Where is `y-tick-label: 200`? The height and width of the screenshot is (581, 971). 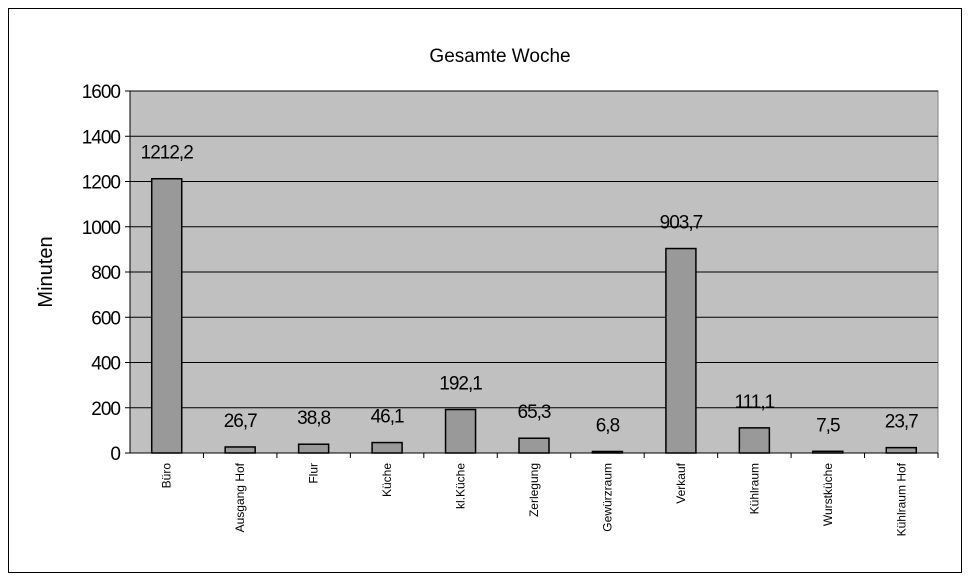
y-tick-label: 200 is located at coordinates (105, 409).